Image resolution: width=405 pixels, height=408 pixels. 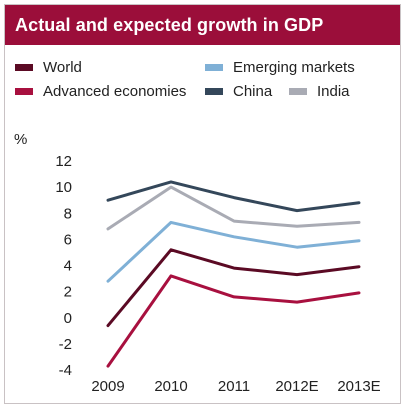 I want to click on y-axis-unit-label: %, so click(x=21, y=139).